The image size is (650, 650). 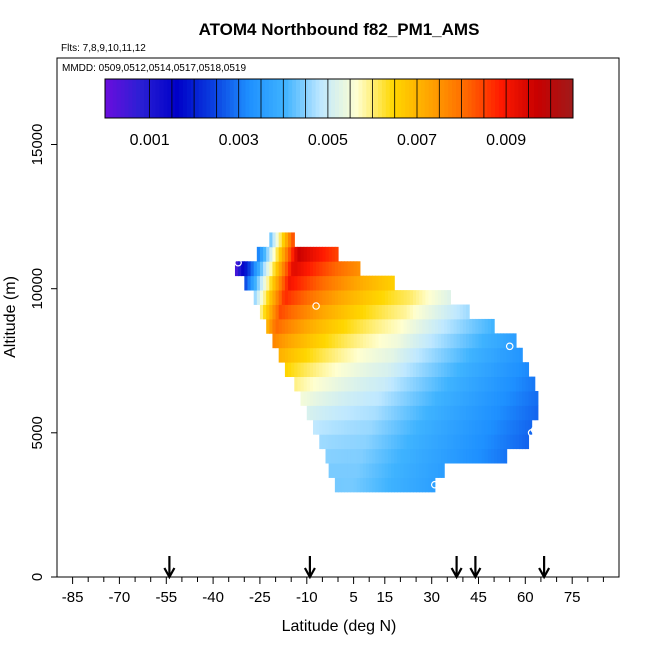 I want to click on flight-arrow, so click(x=309, y=568).